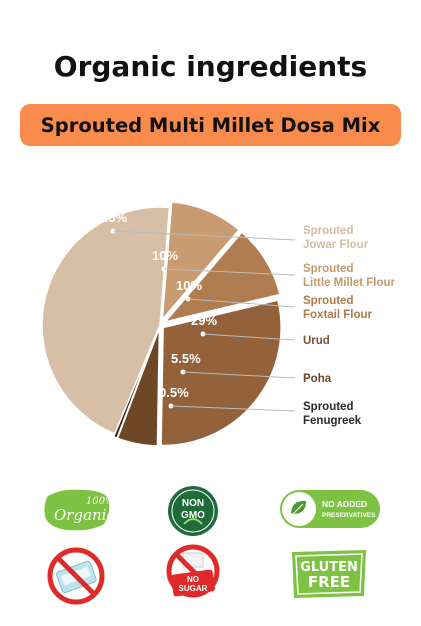 This screenshot has height=626, width=421. What do you see at coordinates (99, 501) in the screenshot?
I see `organic-badge-line1: 100%` at bounding box center [99, 501].